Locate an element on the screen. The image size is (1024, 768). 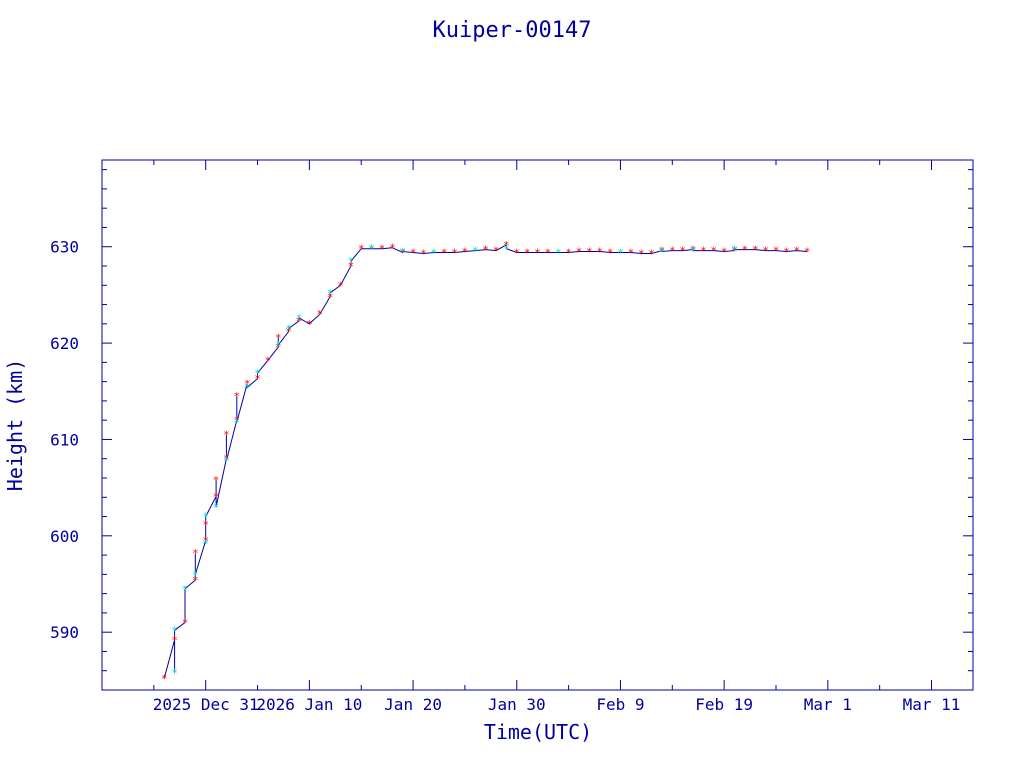
y-tick-label: 620 is located at coordinates (64, 343).